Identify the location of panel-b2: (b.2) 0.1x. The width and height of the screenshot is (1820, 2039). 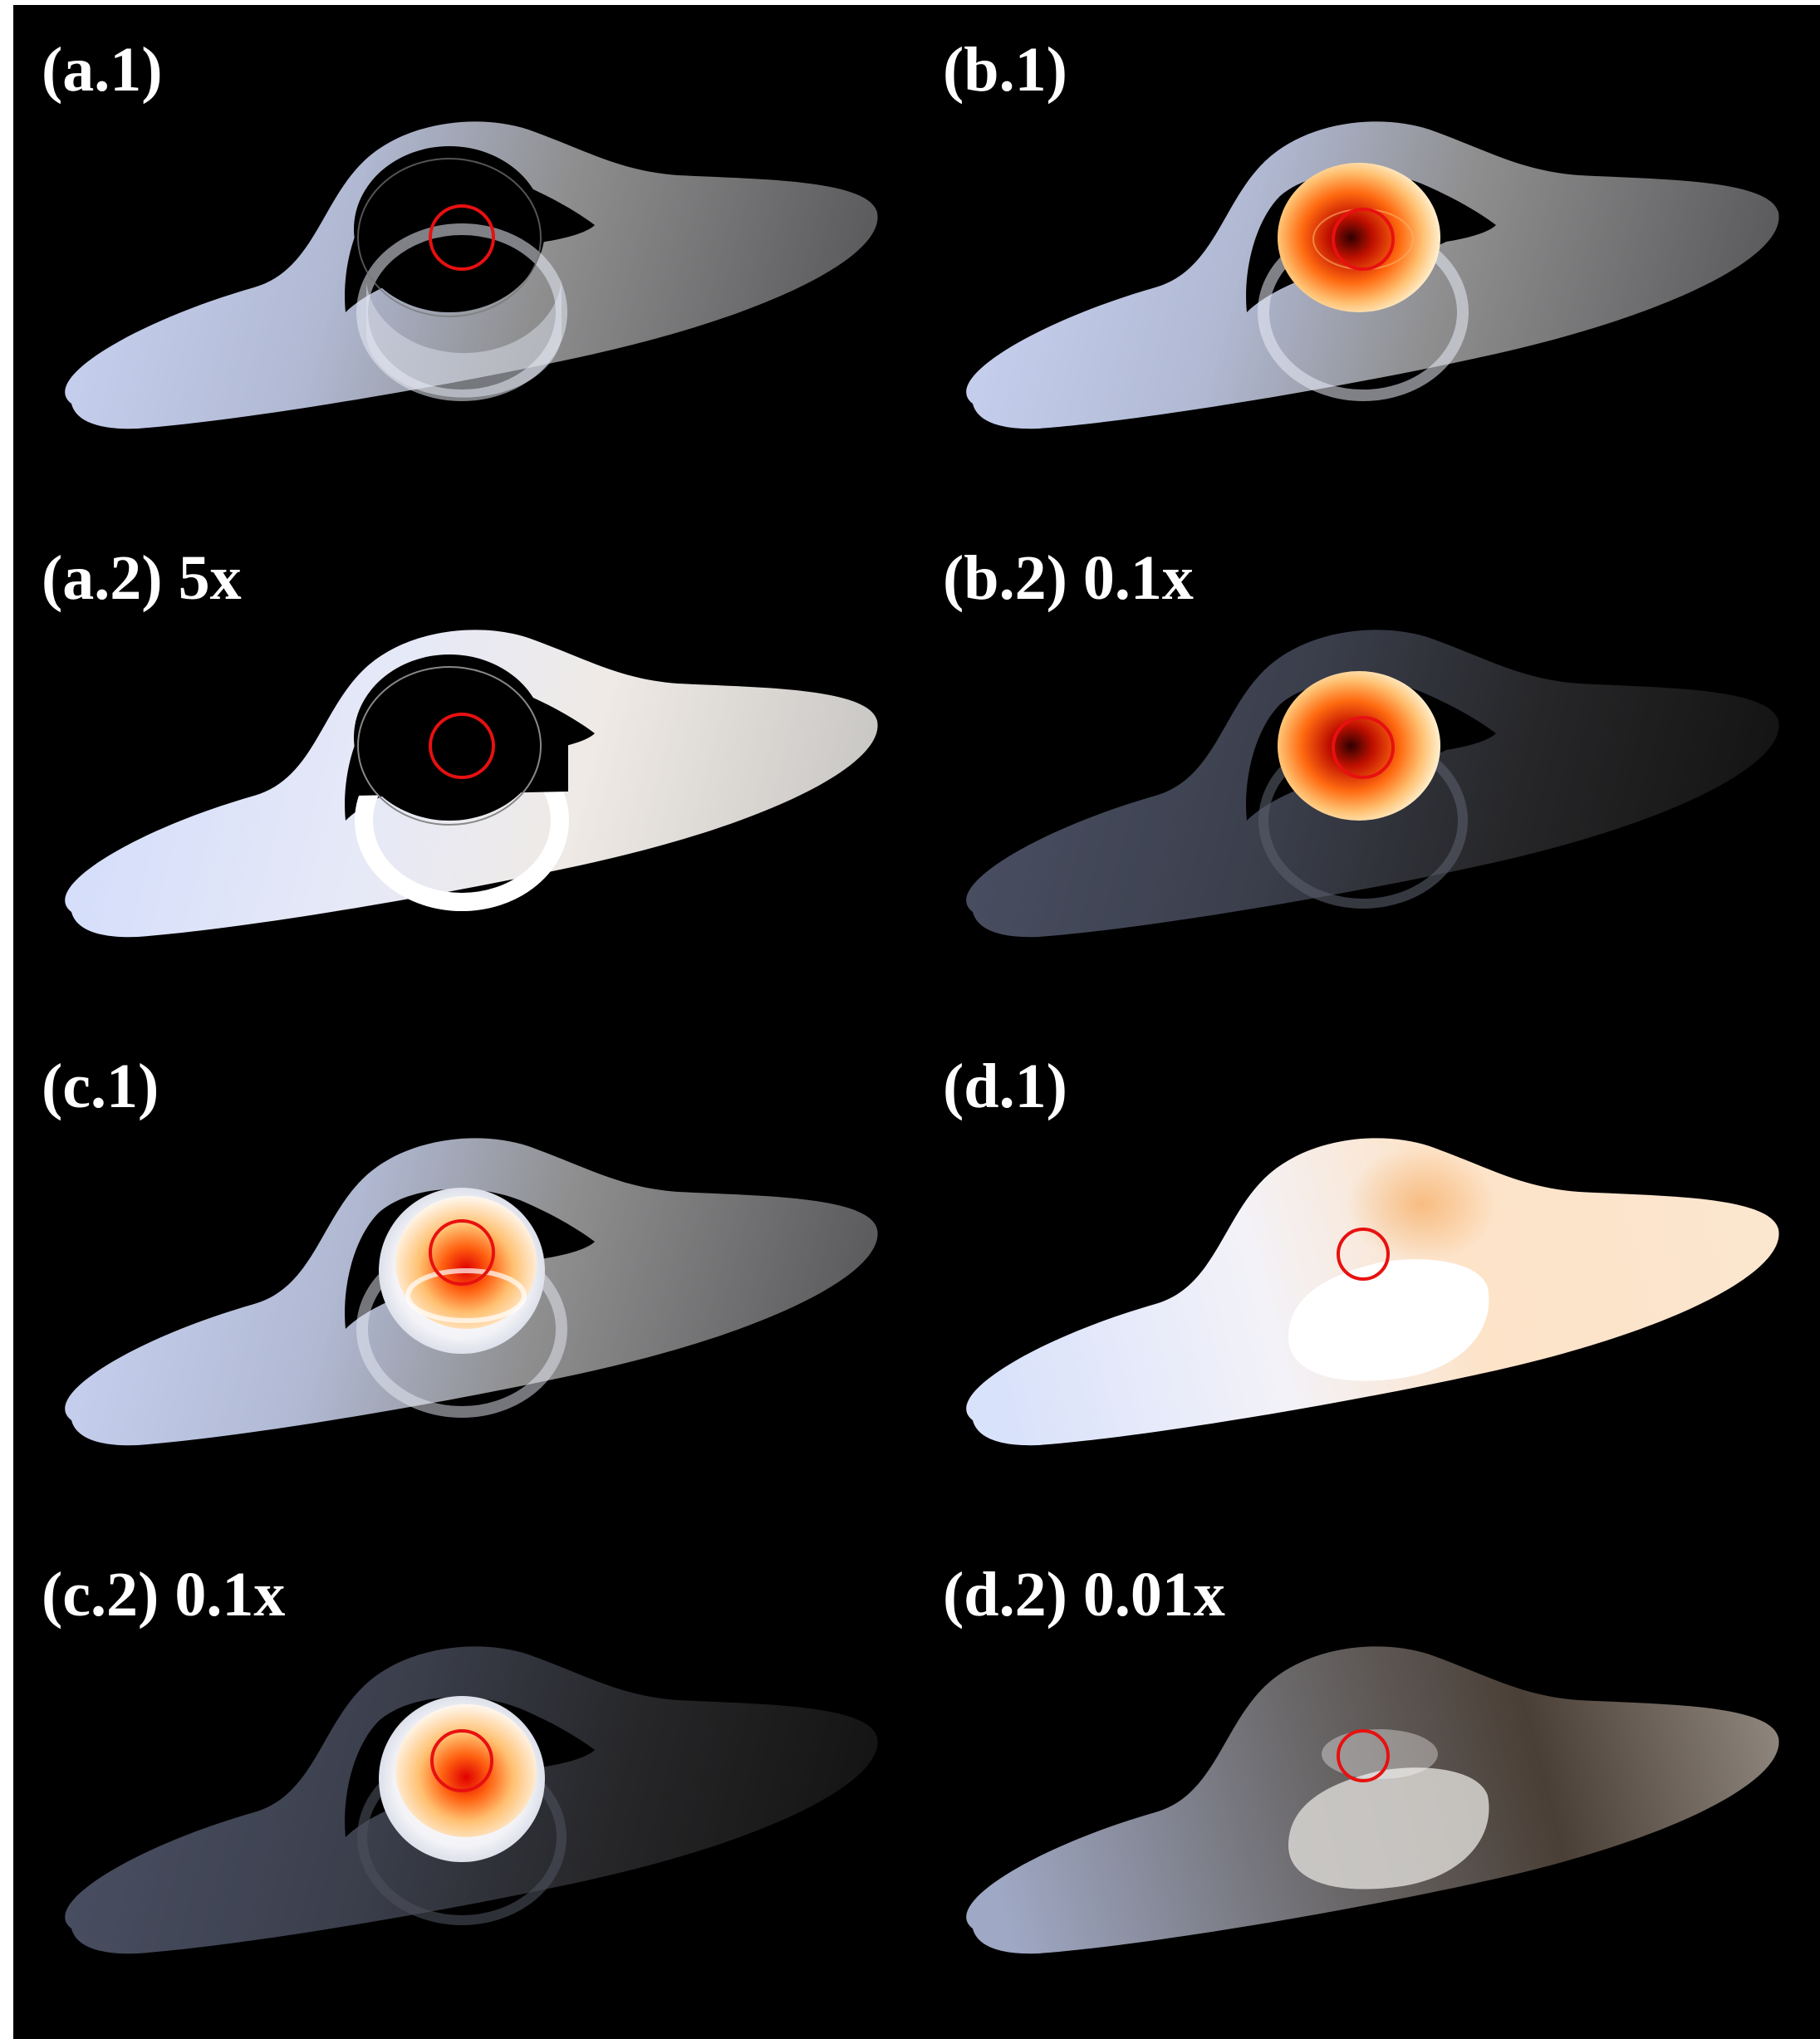
(1367, 767).